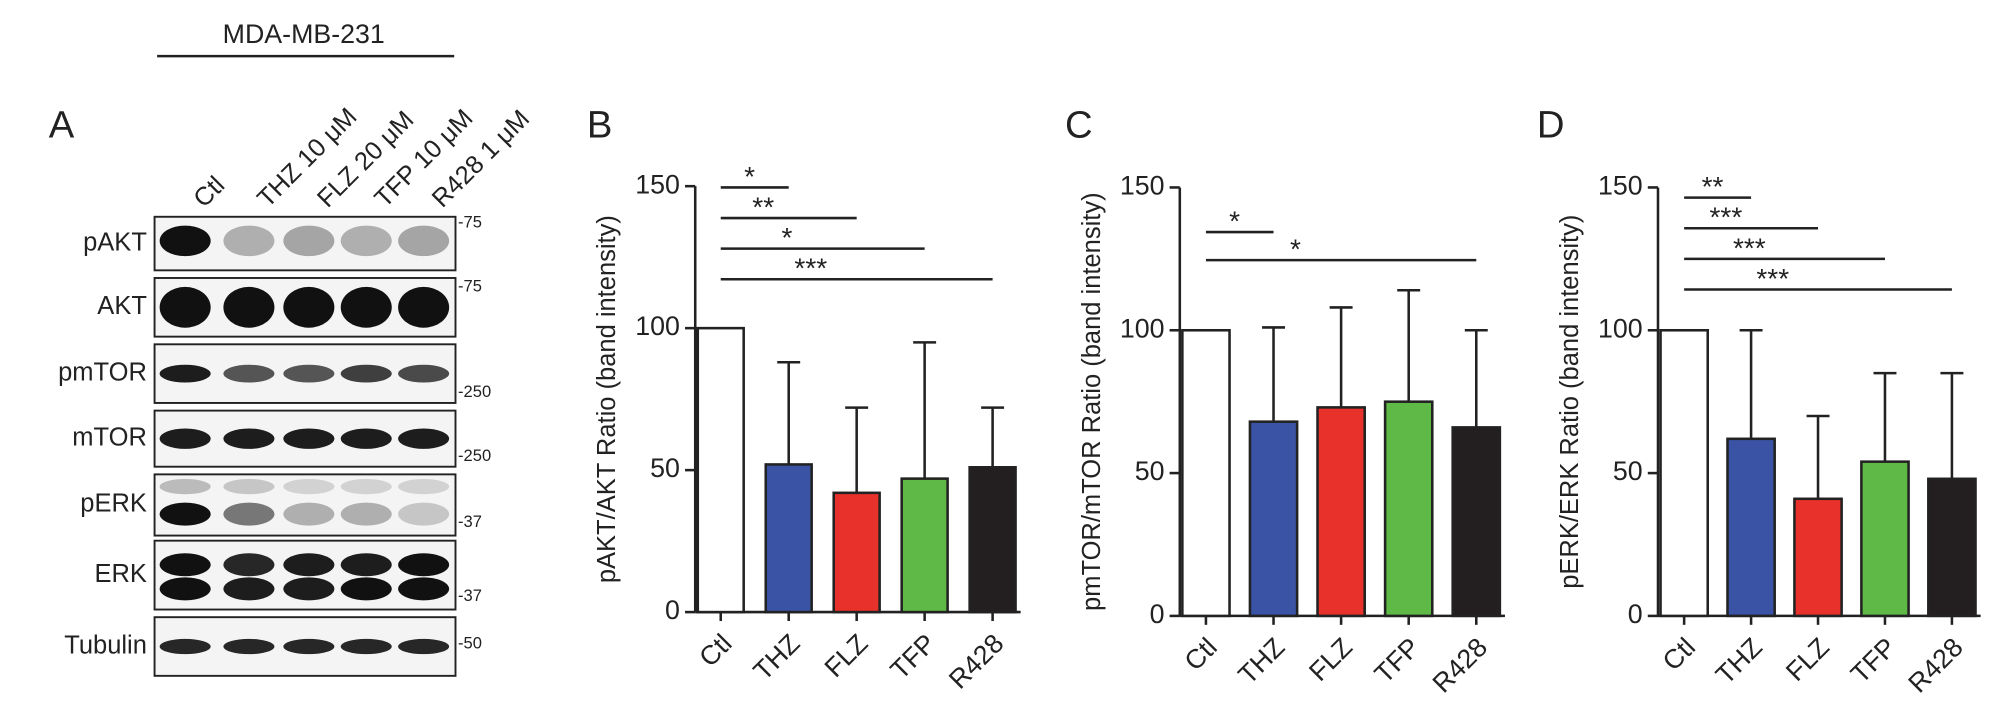 This screenshot has width=2000, height=709. What do you see at coordinates (122, 306) in the screenshot?
I see `row-label: AKT` at bounding box center [122, 306].